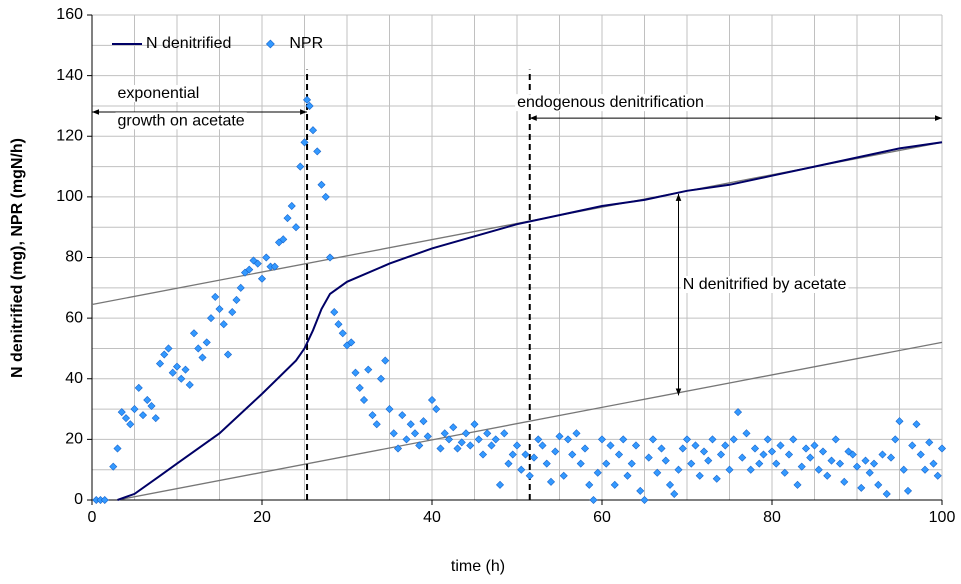  Describe the element at coordinates (772, 517) in the screenshot. I see `x-tick-label: 80` at that location.